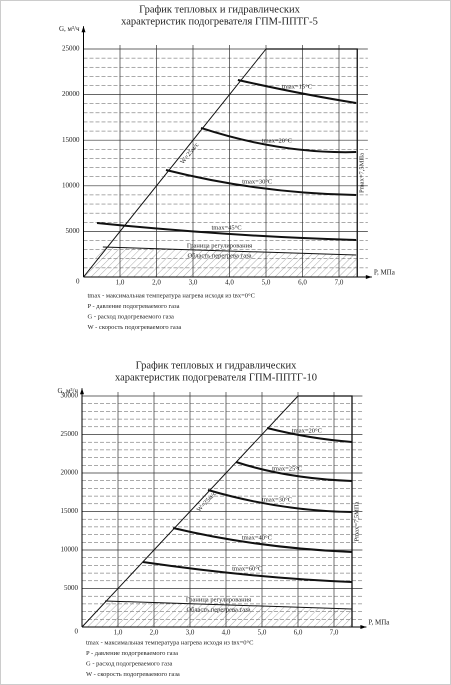  What do you see at coordinates (257, 537) in the screenshot?
I see `curve-label: tmax=40°C` at bounding box center [257, 537].